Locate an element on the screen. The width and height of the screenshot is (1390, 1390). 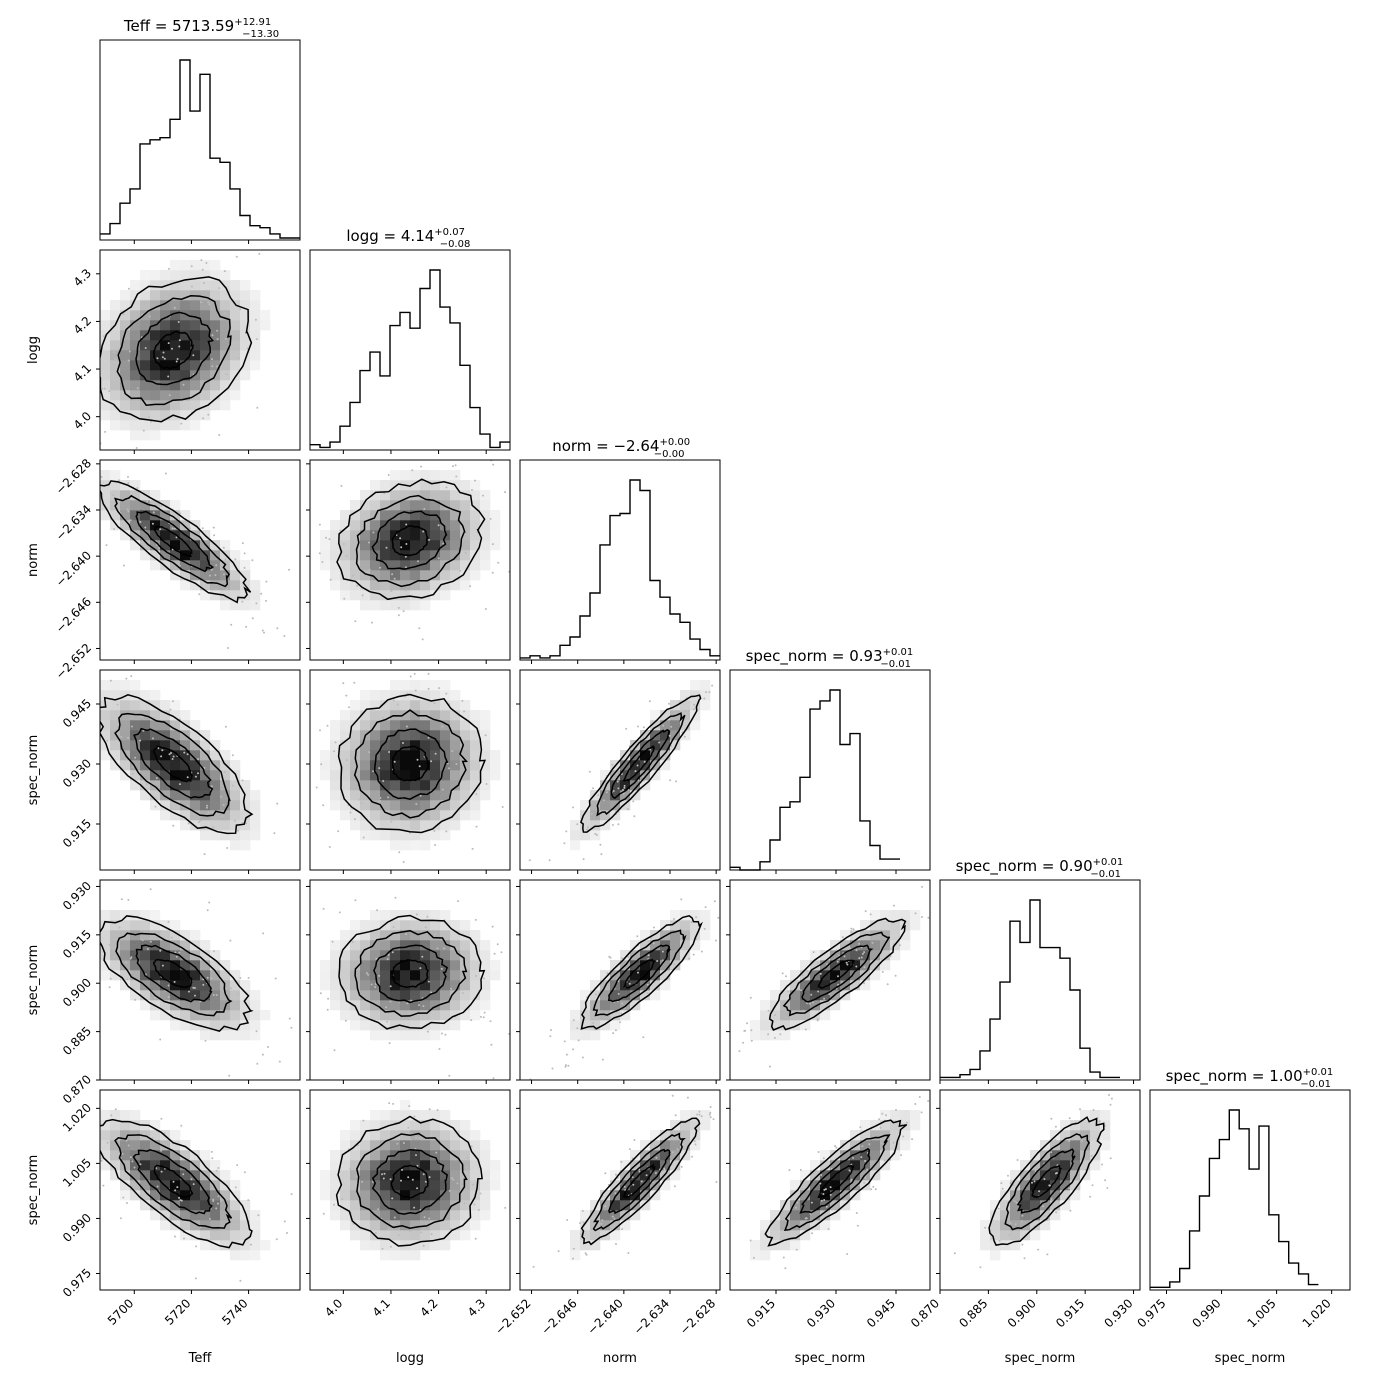
panel-frame is located at coordinates (410, 980).